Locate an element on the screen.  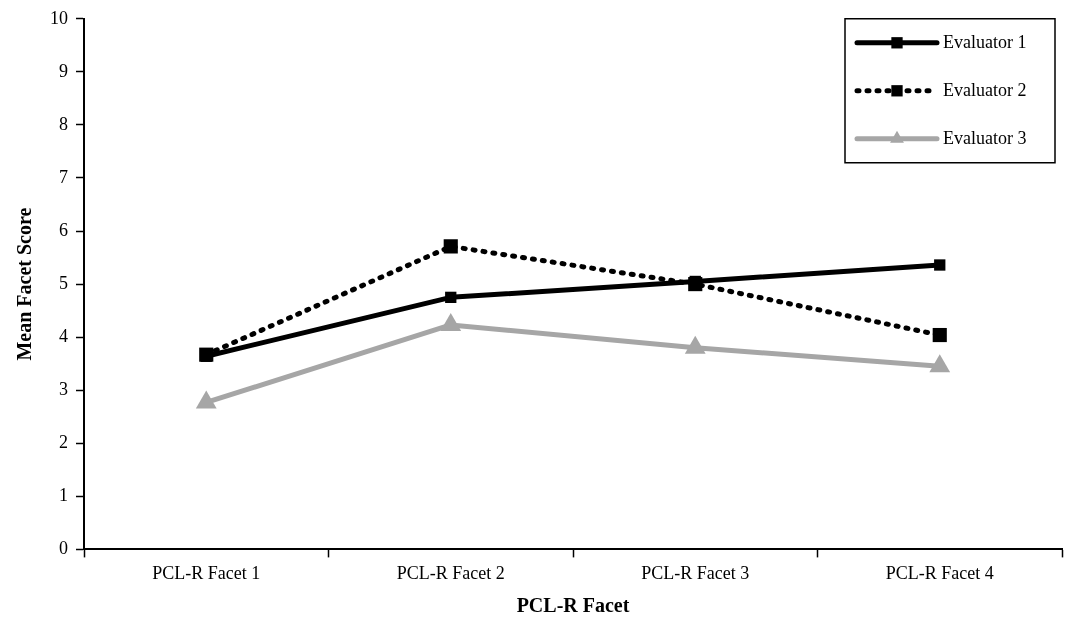
y-tick-label: 3 is located at coordinates (63, 388).